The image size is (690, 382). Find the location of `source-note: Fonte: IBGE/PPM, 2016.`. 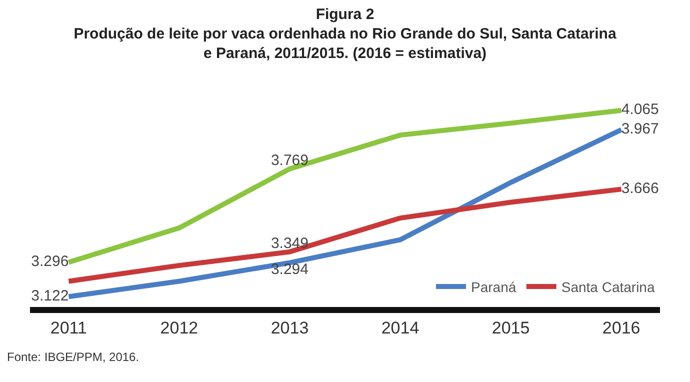

source-note: Fonte: IBGE/PPM, 2016. is located at coordinates (73, 357).